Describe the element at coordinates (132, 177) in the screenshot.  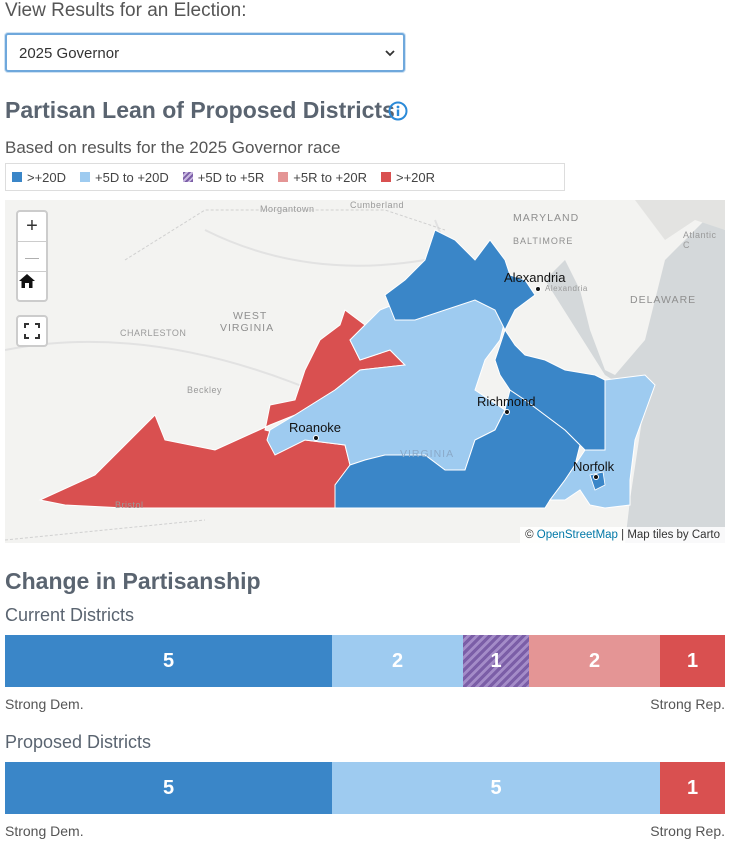
I see `legend-label: +5D to +20D` at that location.